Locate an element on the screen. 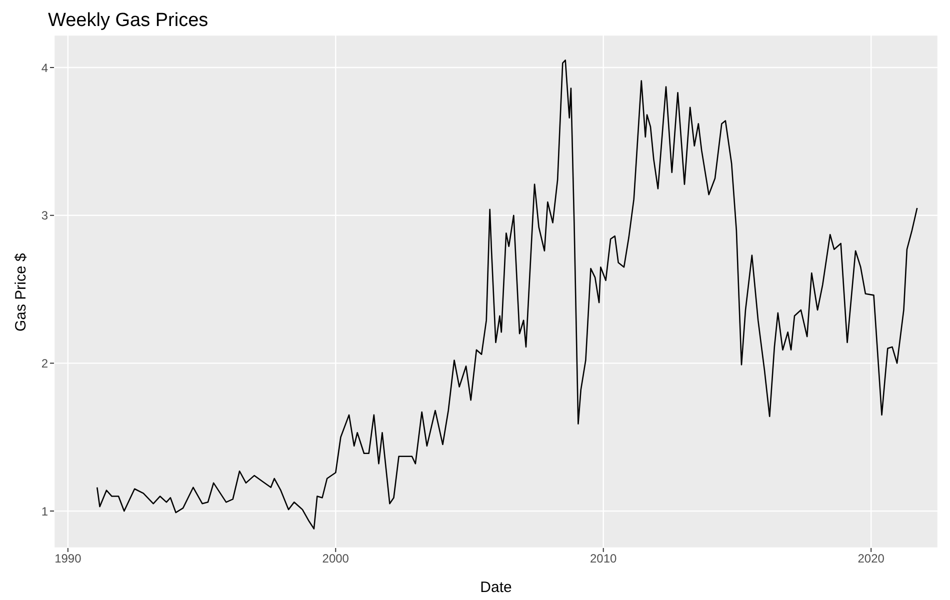  x-tick-label: 2020 is located at coordinates (871, 559).